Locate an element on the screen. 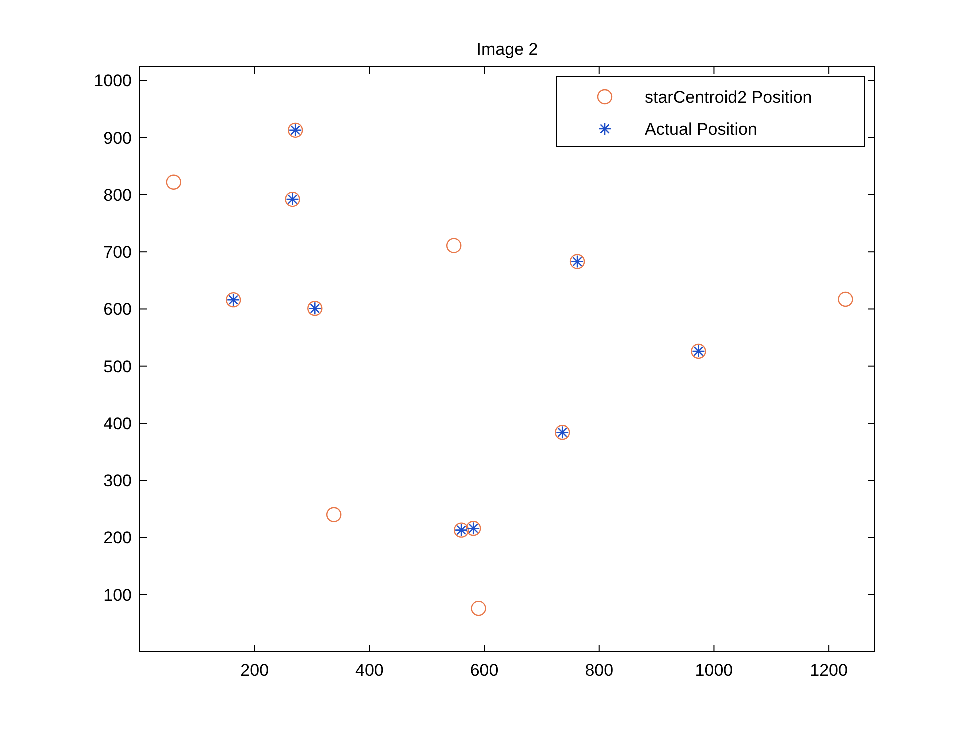  y-tick-label: 300 is located at coordinates (118, 481).